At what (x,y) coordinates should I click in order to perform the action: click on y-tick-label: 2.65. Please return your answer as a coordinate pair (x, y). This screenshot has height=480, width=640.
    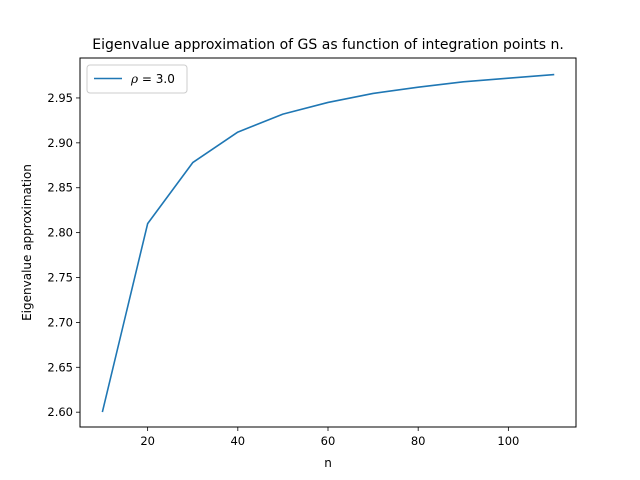
    Looking at the image, I should click on (60, 367).